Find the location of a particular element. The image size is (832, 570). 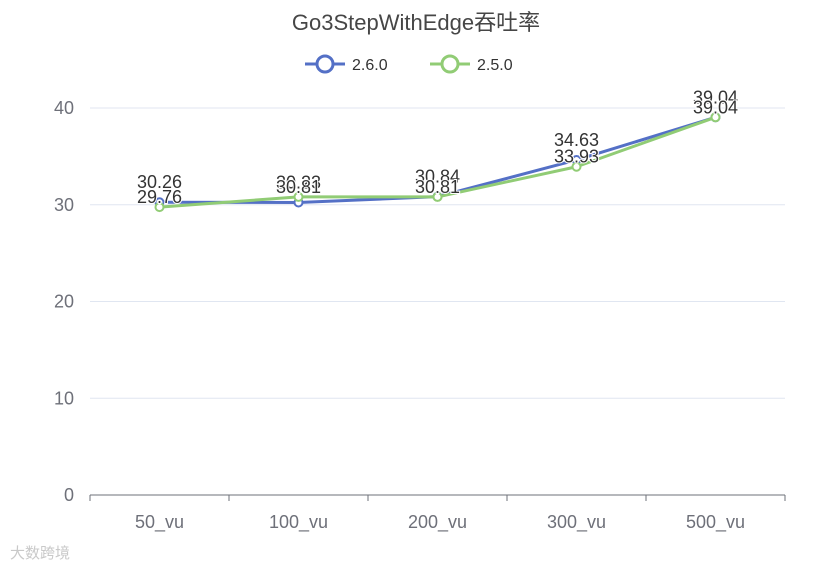

x-tick-label: 50_vu is located at coordinates (159, 522).